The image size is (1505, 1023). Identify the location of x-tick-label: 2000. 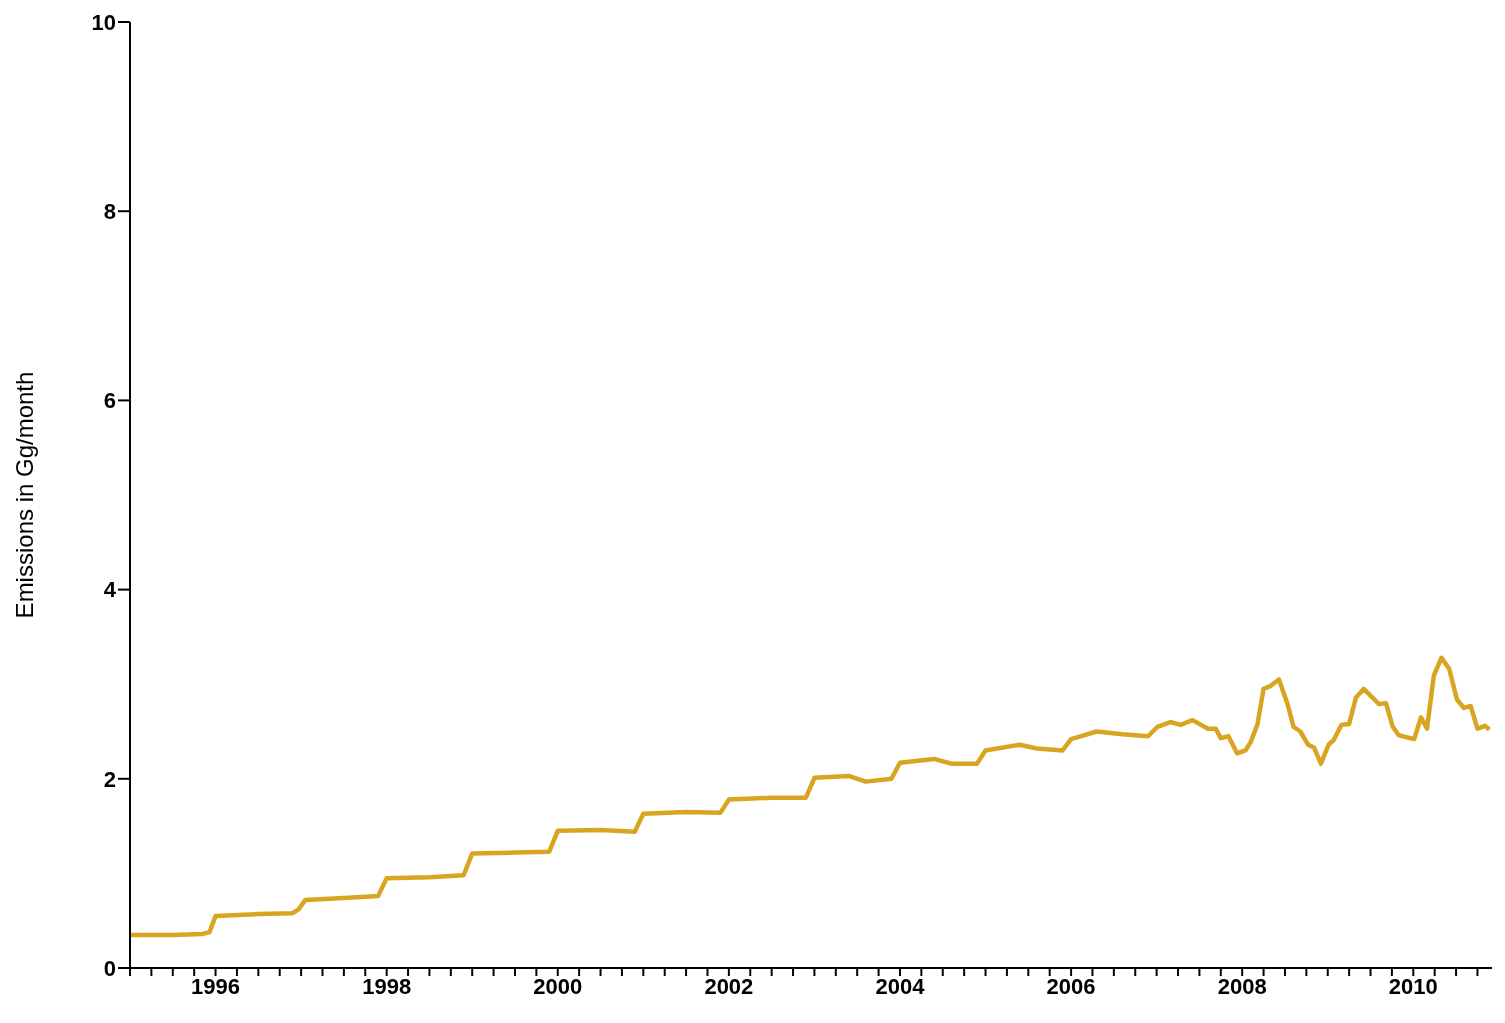
(558, 986).